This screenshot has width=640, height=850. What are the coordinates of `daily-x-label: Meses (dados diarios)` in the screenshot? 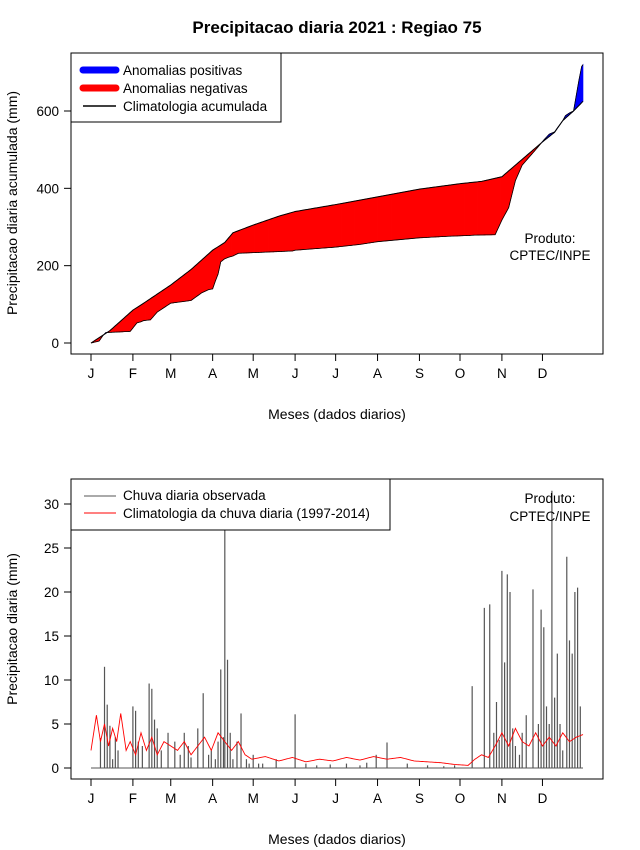 It's located at (337, 839).